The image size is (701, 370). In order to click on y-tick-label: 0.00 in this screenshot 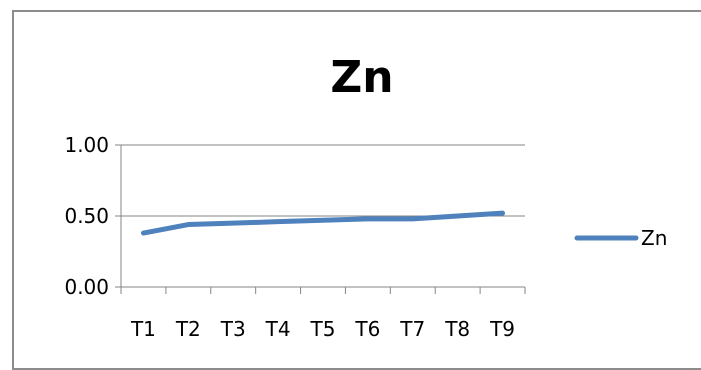, I will do `click(86, 287)`.